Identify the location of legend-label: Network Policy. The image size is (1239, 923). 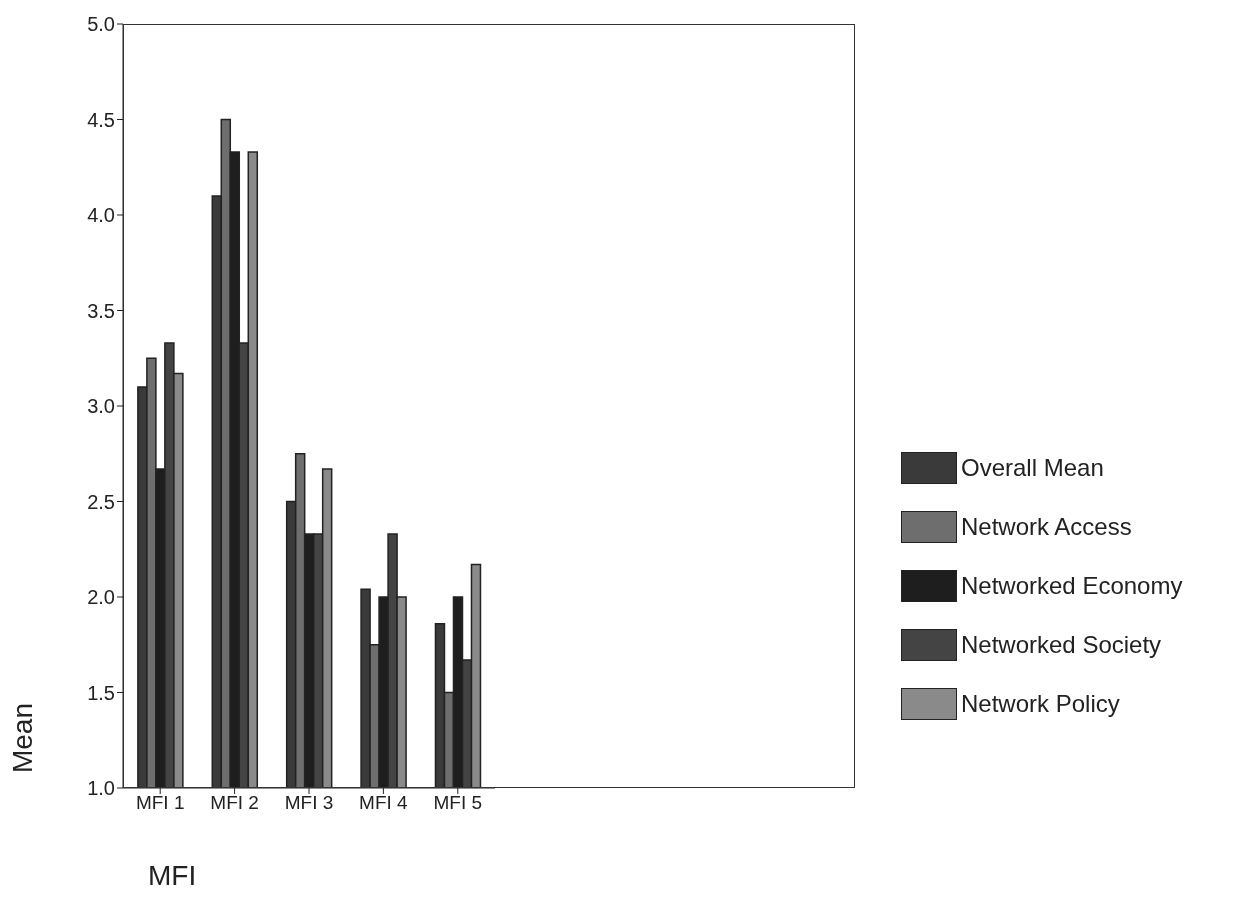
(1040, 703).